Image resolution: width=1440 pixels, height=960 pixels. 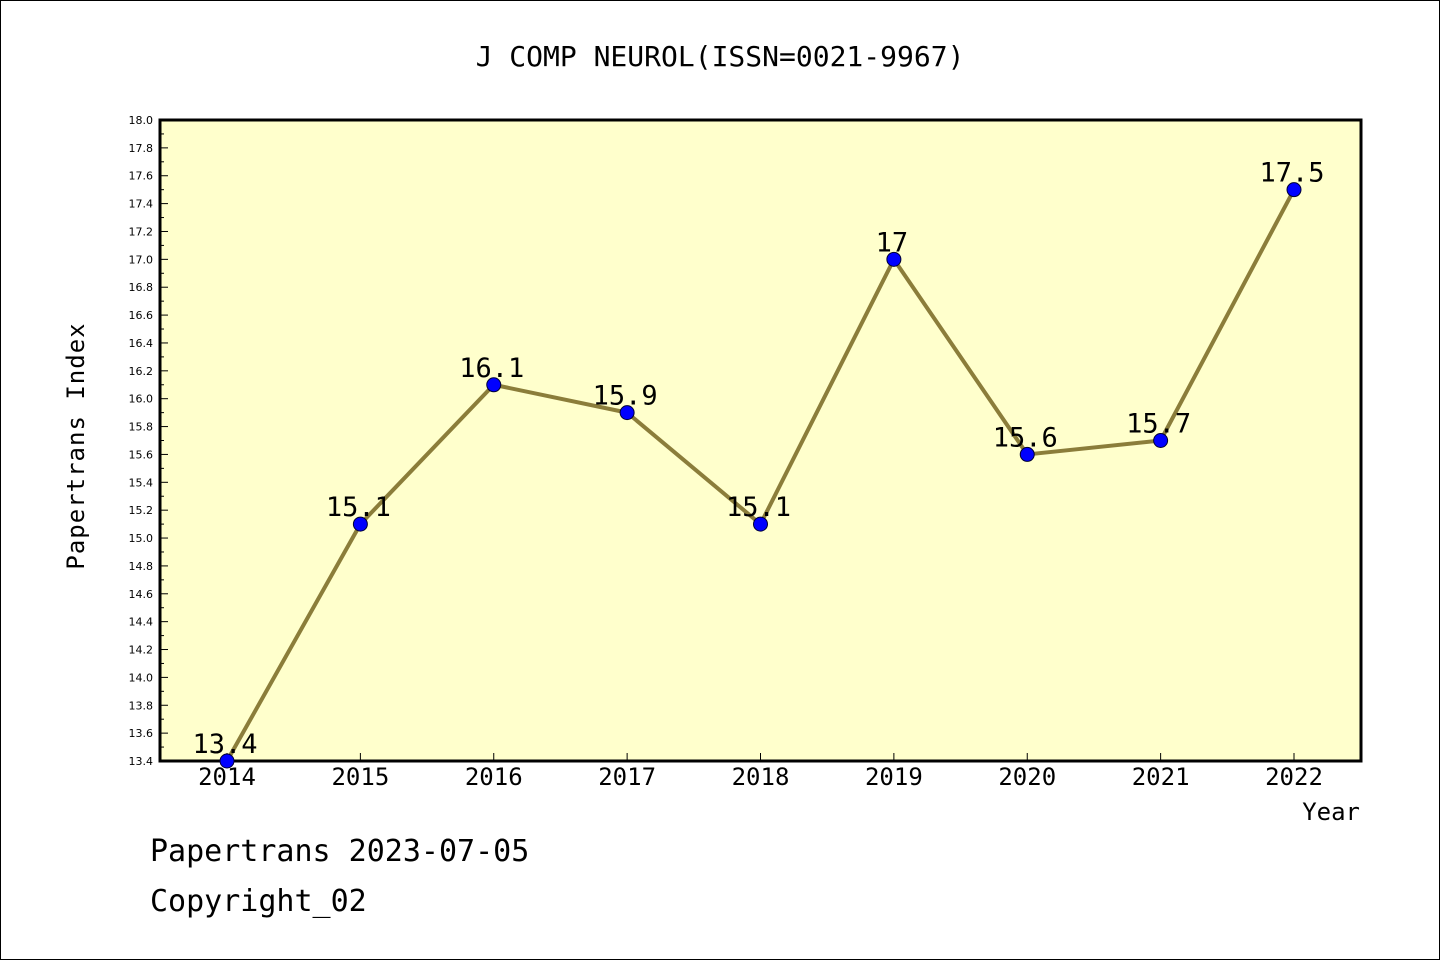 What do you see at coordinates (258, 901) in the screenshot?
I see `footer-copyright: Copyright_02` at bounding box center [258, 901].